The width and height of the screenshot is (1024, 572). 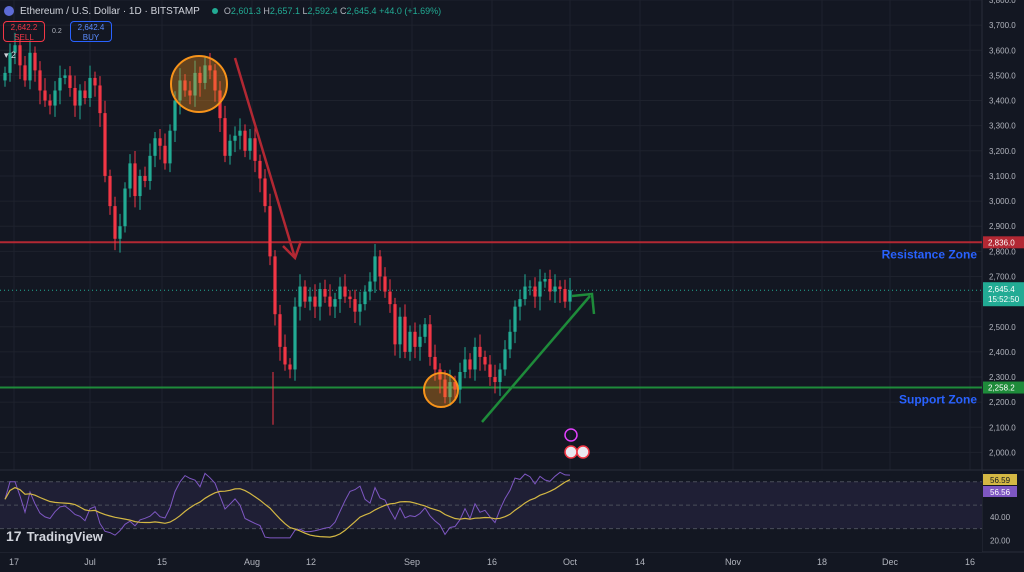 I want to click on time-tick-label: 17, so click(x=14, y=562).